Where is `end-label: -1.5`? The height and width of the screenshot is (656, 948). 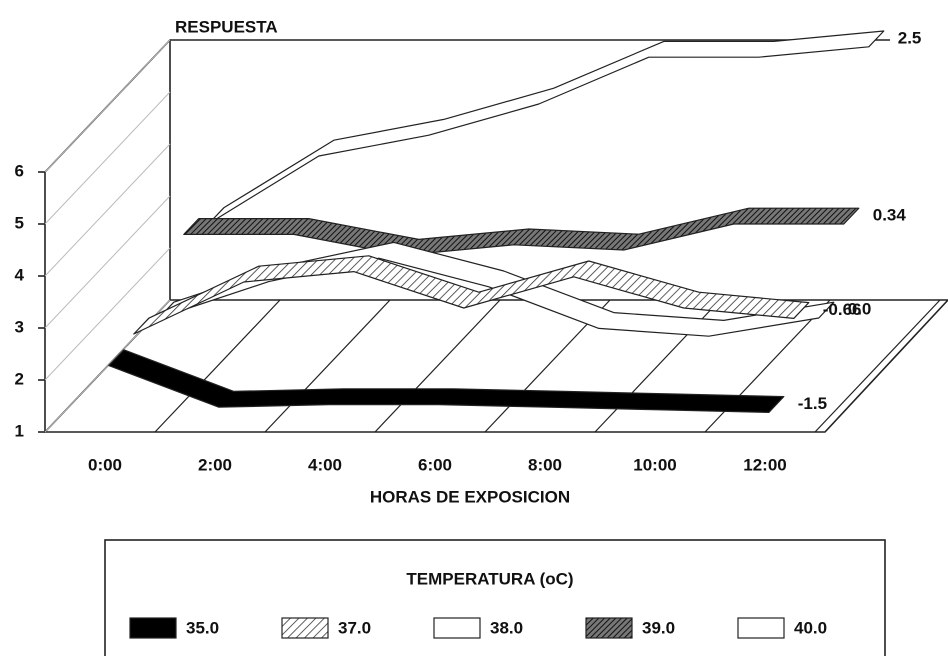 end-label: -1.5 is located at coordinates (812, 403).